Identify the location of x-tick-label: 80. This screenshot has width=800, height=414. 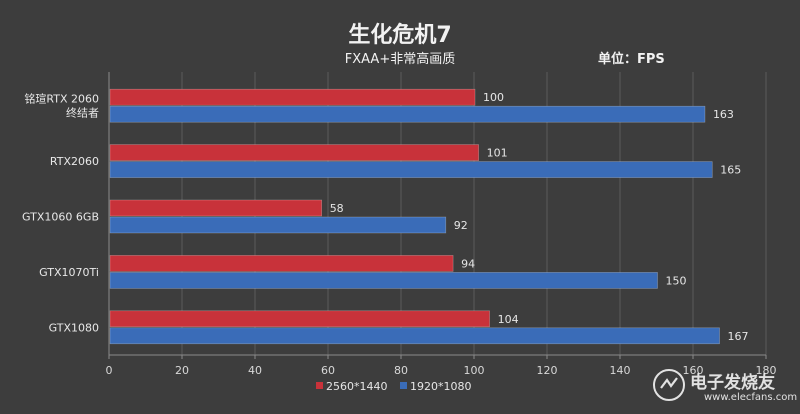
(401, 370).